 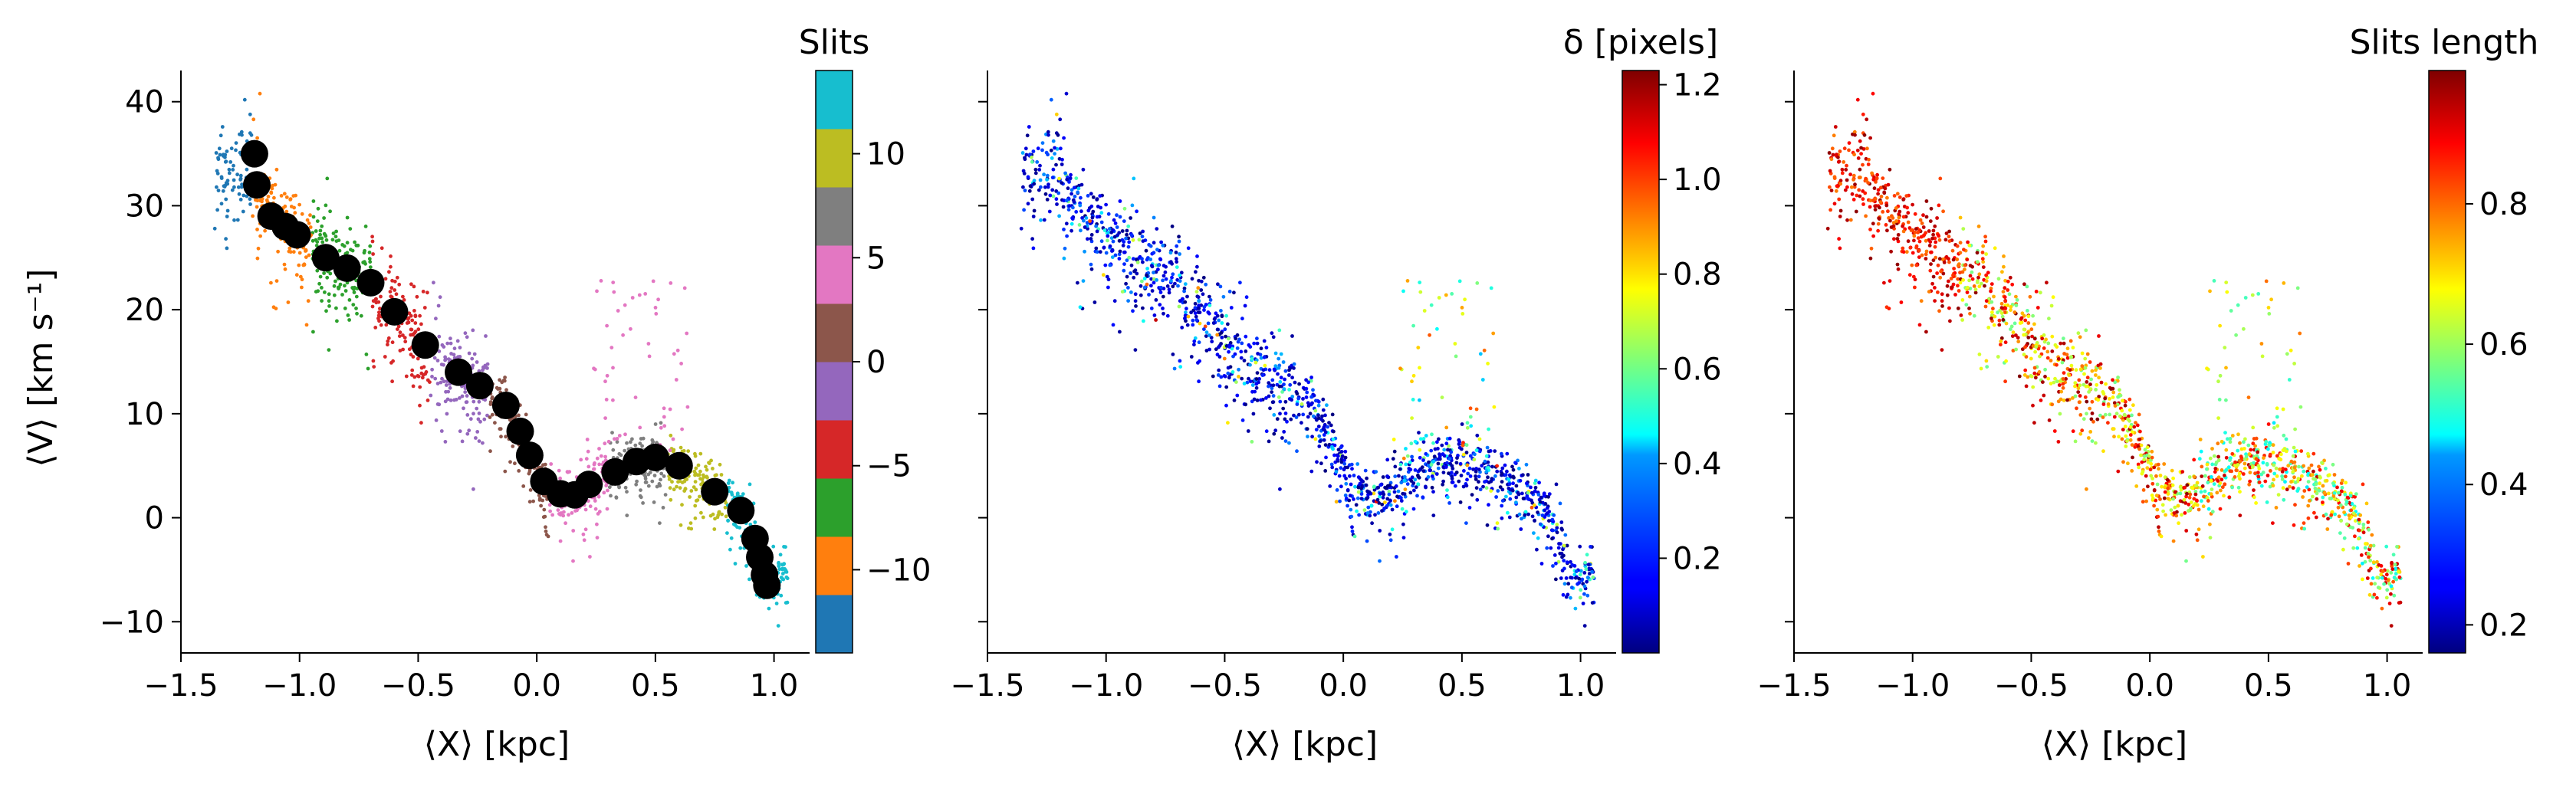 What do you see at coordinates (899, 570) in the screenshot?
I see `colorbar-tick-label: −10` at bounding box center [899, 570].